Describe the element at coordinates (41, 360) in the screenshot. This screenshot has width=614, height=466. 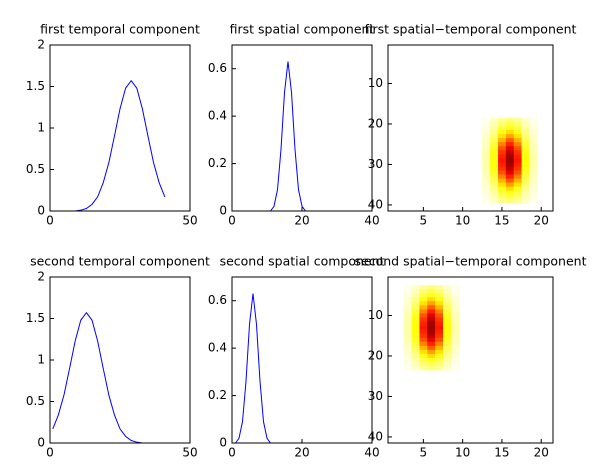
I see `y-tick-label: 1` at that location.